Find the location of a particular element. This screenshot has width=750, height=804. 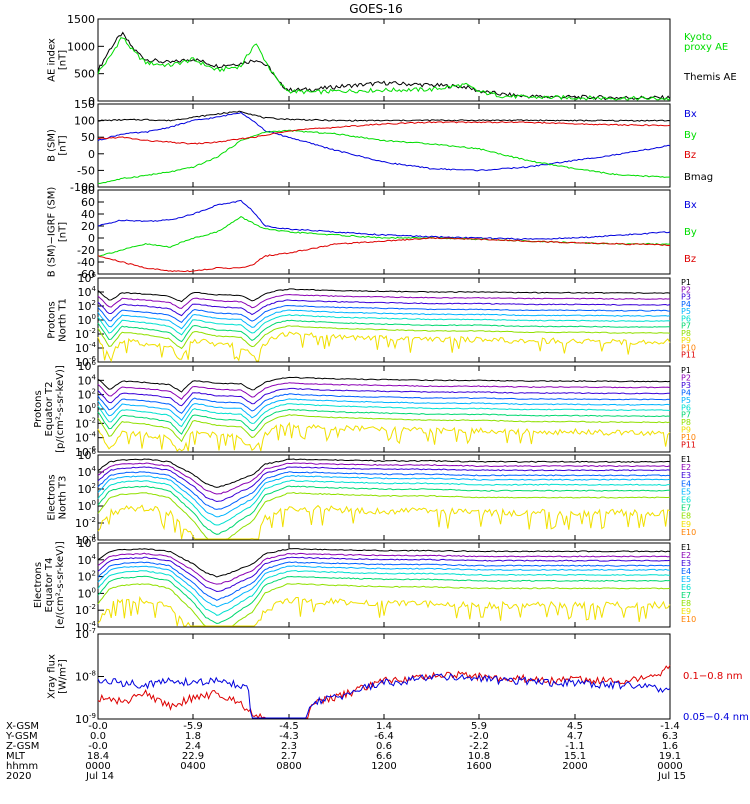

channel-line-p2 is located at coordinates (384, 301).